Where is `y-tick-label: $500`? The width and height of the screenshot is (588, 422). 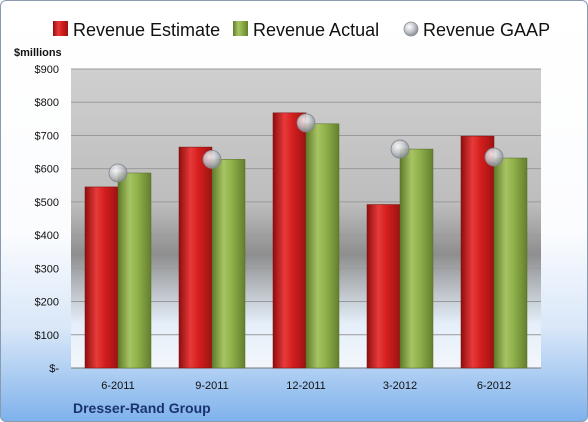
y-tick-label: $500 is located at coordinates (47, 203).